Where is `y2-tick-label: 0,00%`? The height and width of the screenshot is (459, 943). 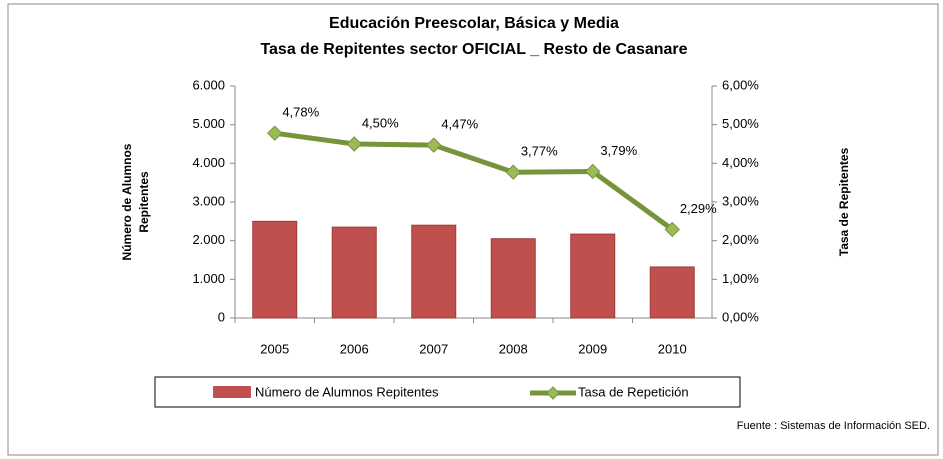 y2-tick-label: 0,00% is located at coordinates (740, 316).